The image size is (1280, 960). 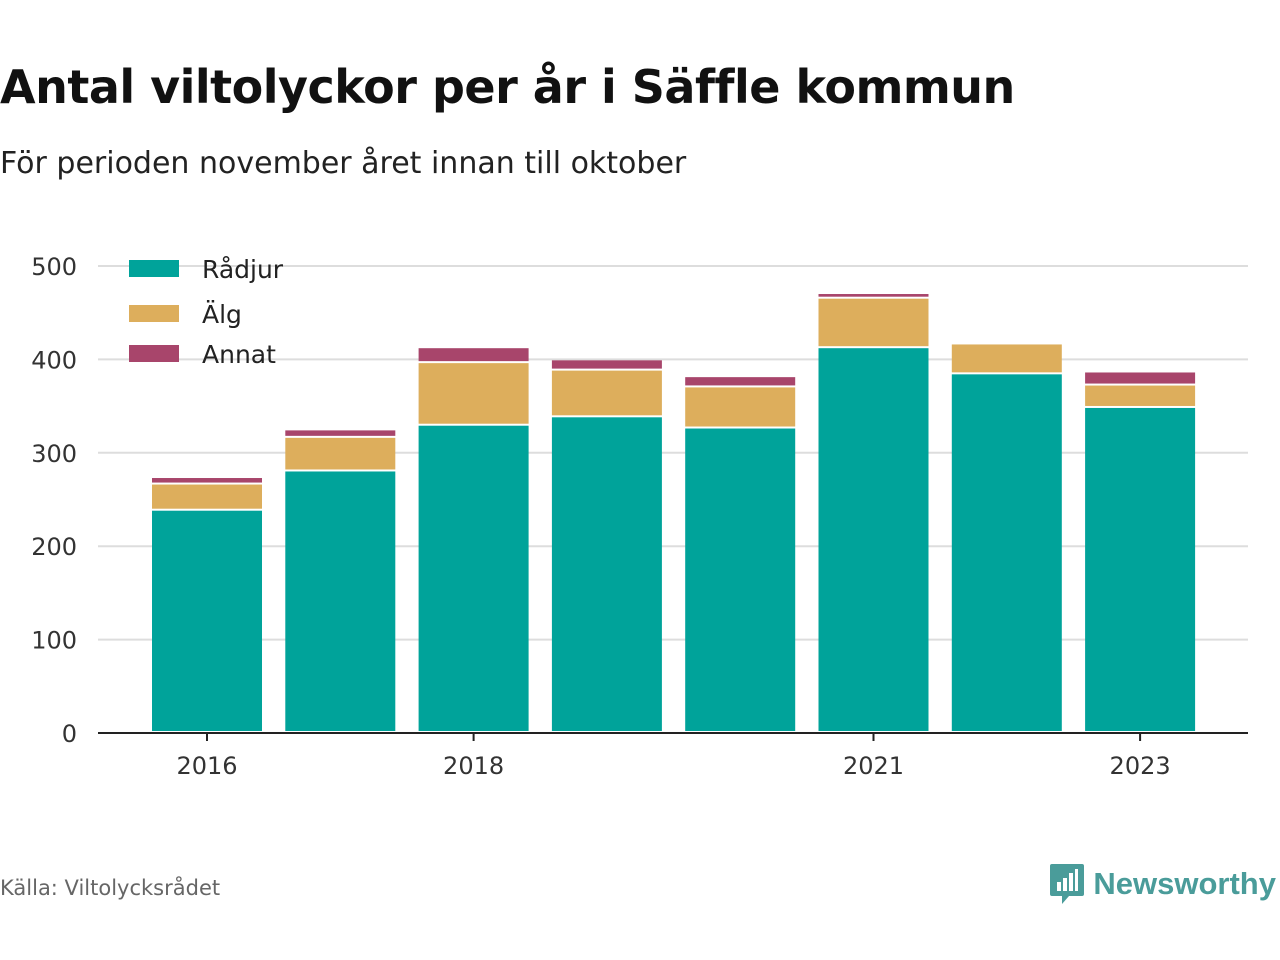 I want to click on x-tick-label: 2016, so click(x=206, y=766).